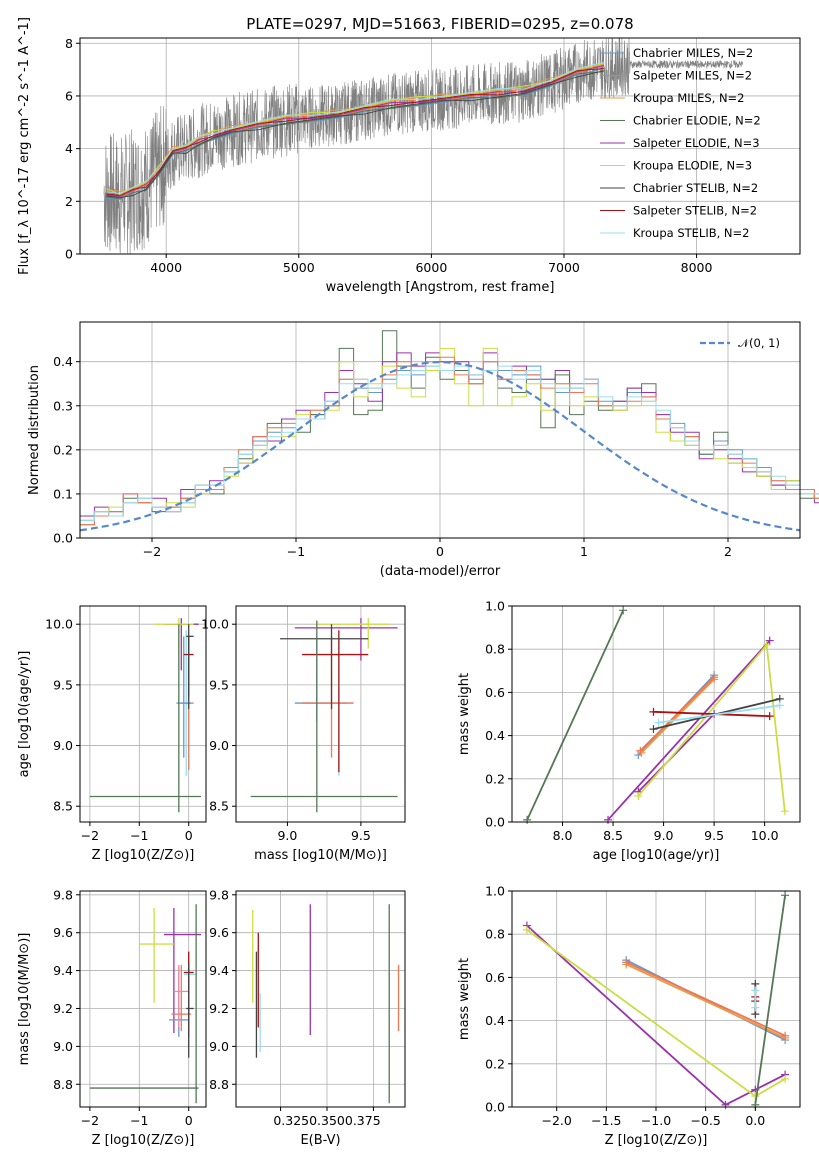 Image resolution: width=819 pixels, height=1170 pixels. Describe the element at coordinates (563, 835) in the screenshot. I see `x-tick-label: 8.0` at that location.